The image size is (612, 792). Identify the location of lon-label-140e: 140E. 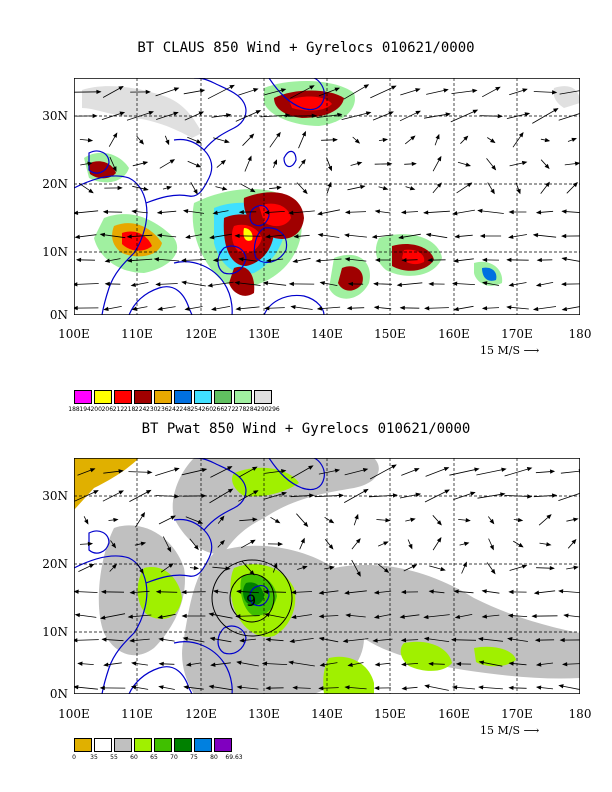
(327, 334).